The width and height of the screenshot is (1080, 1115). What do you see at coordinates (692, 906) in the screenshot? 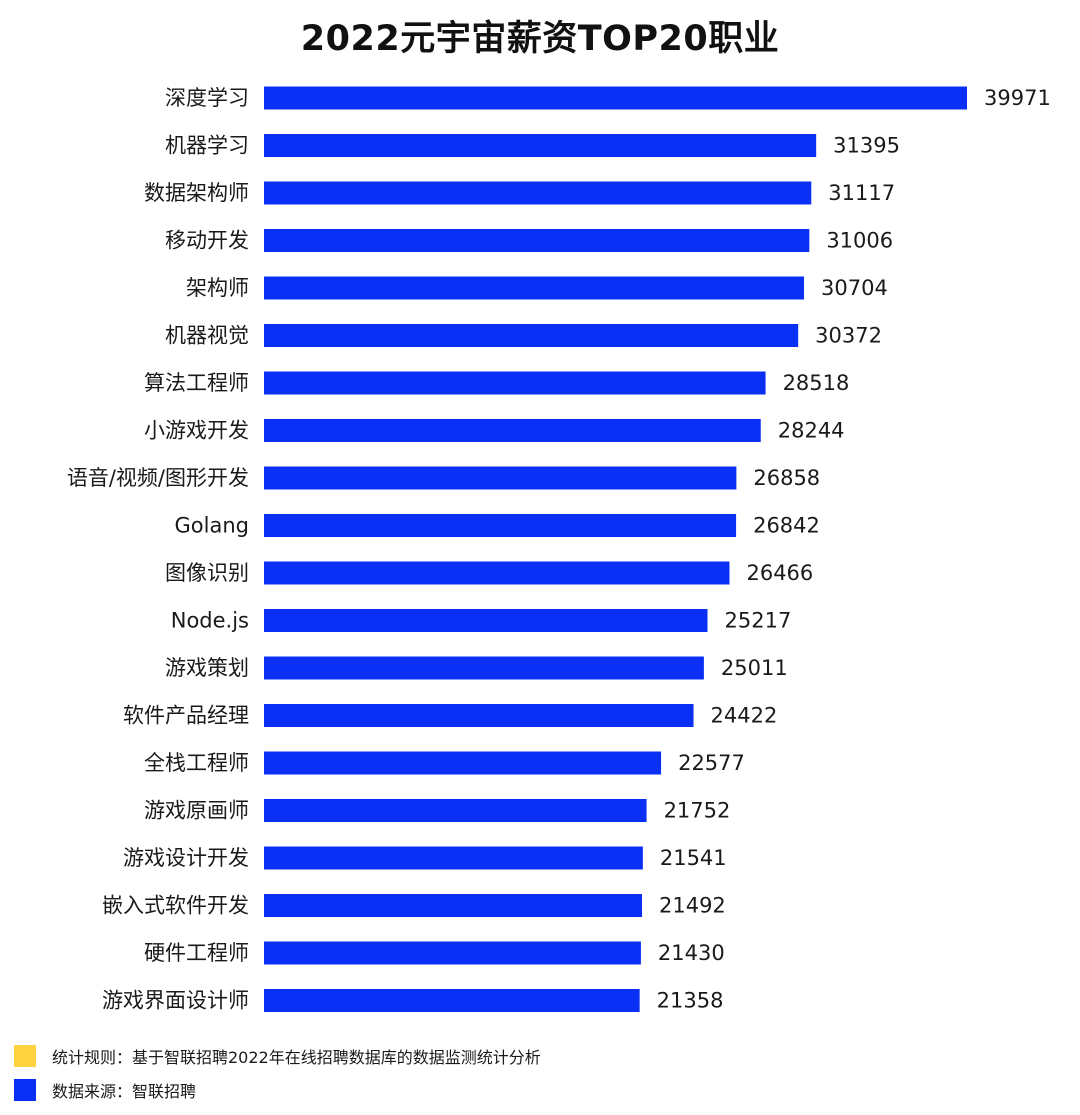
I see `value-label: 21492` at bounding box center [692, 906].